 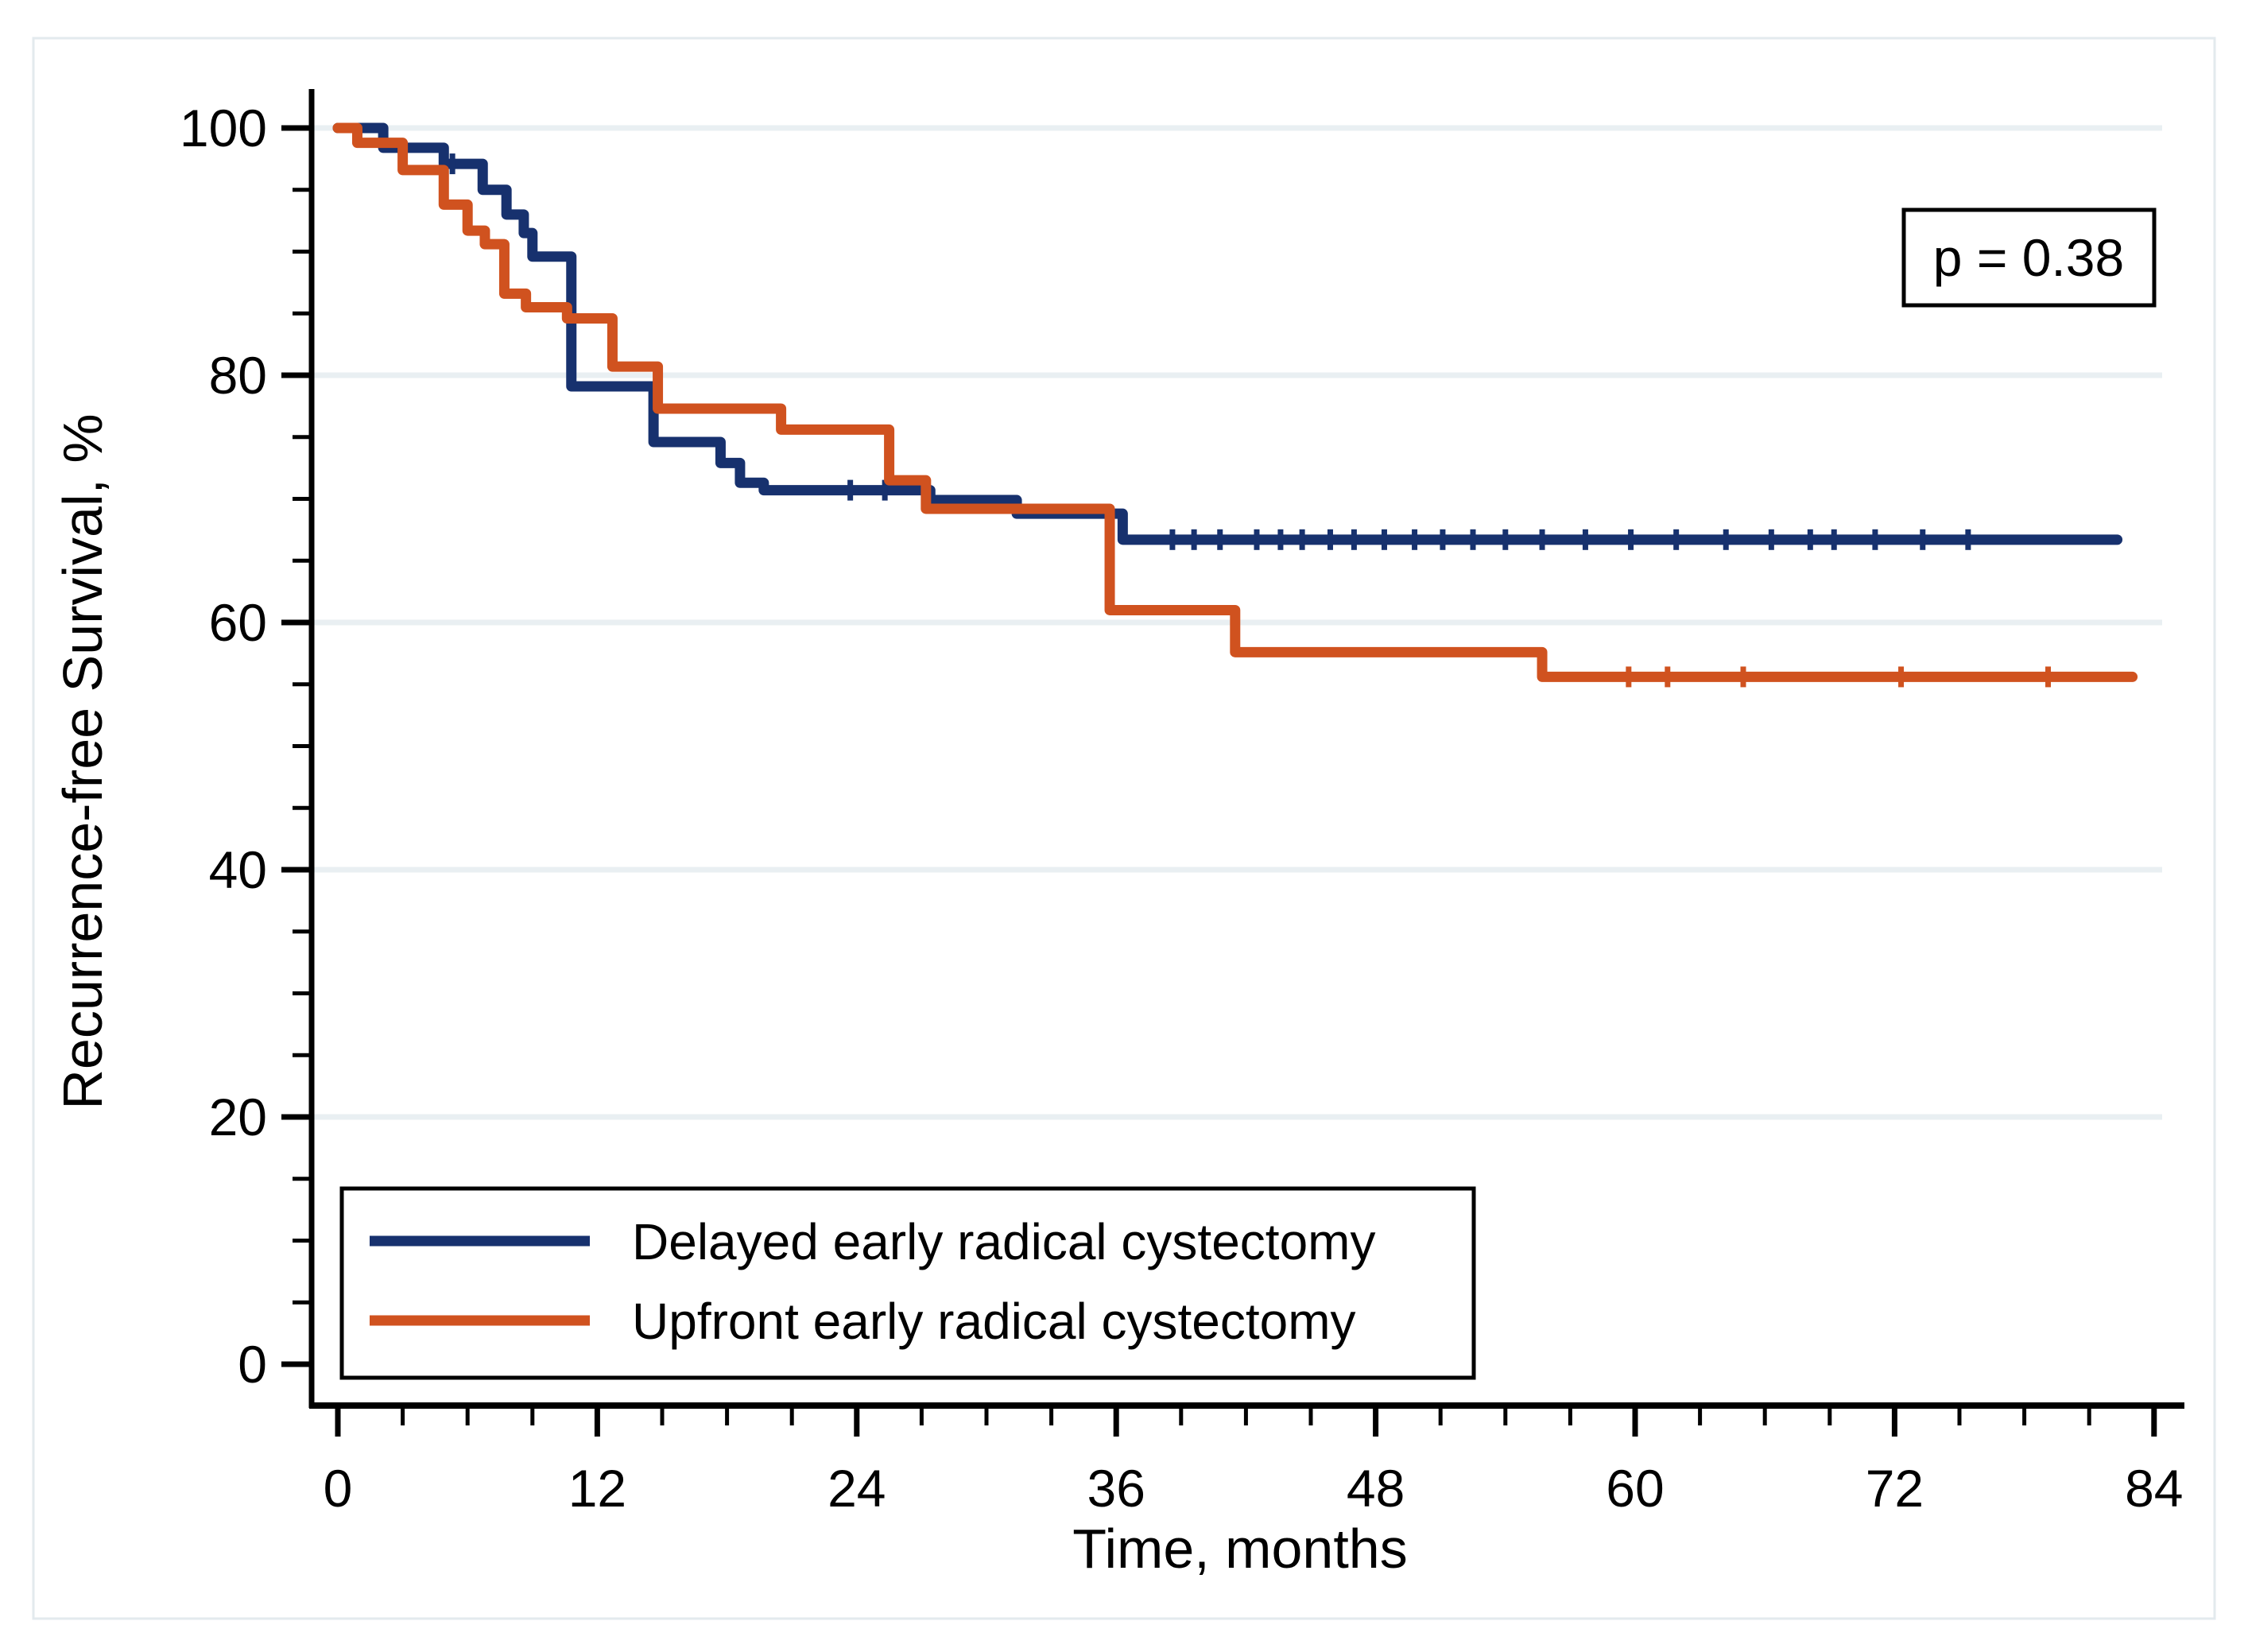 I want to click on p-value-box-frame, so click(x=2029, y=257).